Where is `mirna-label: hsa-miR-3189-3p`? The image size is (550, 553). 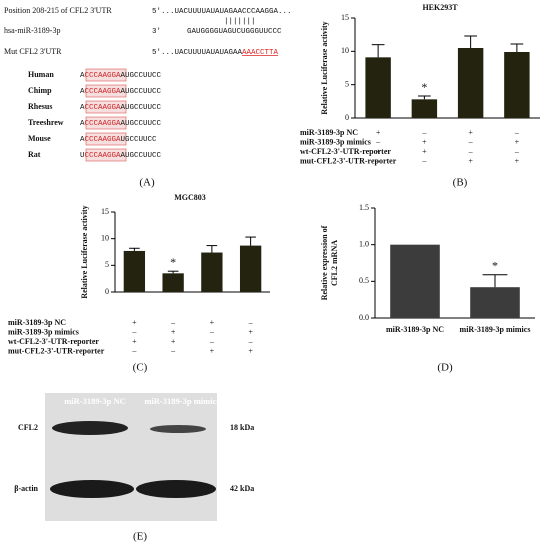
mirna-label: hsa-miR-3189-3p is located at coordinates (32, 30).